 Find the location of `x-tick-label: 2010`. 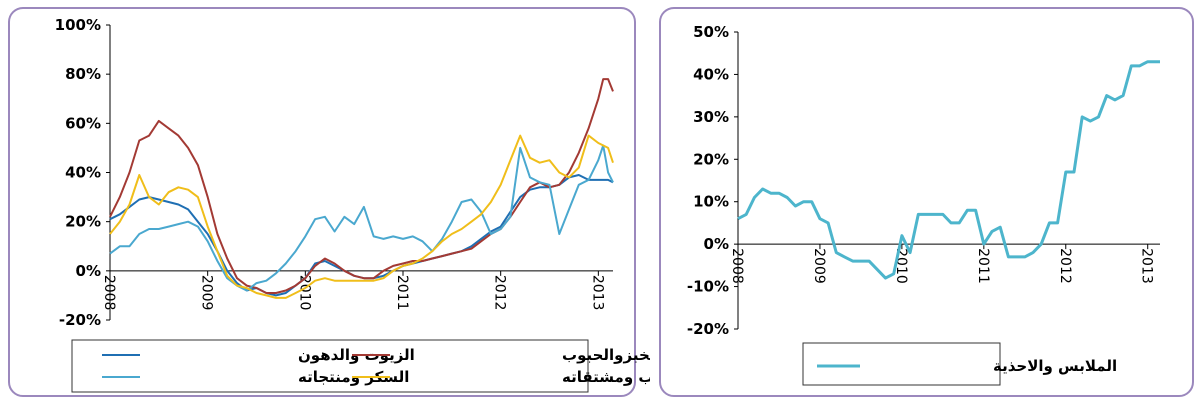

x-tick-label: 2010 is located at coordinates (304, 293).